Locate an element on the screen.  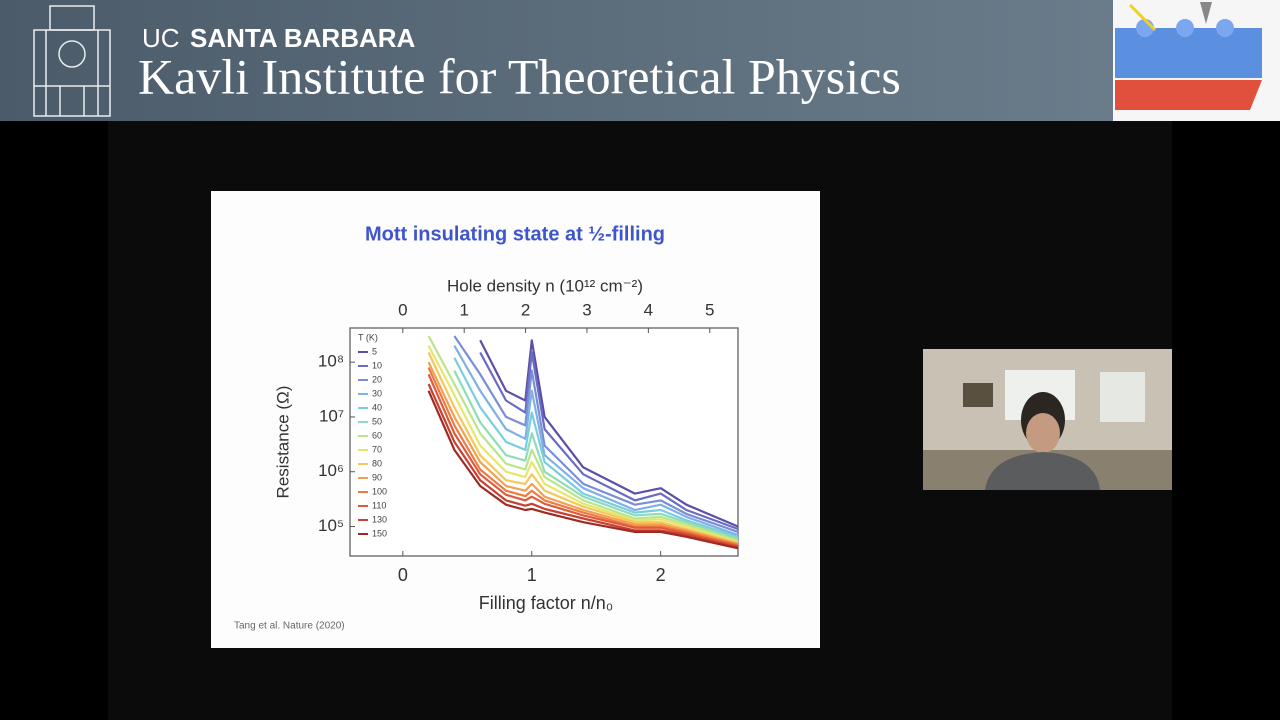
x2-tick-label: 2 is located at coordinates (525, 309).